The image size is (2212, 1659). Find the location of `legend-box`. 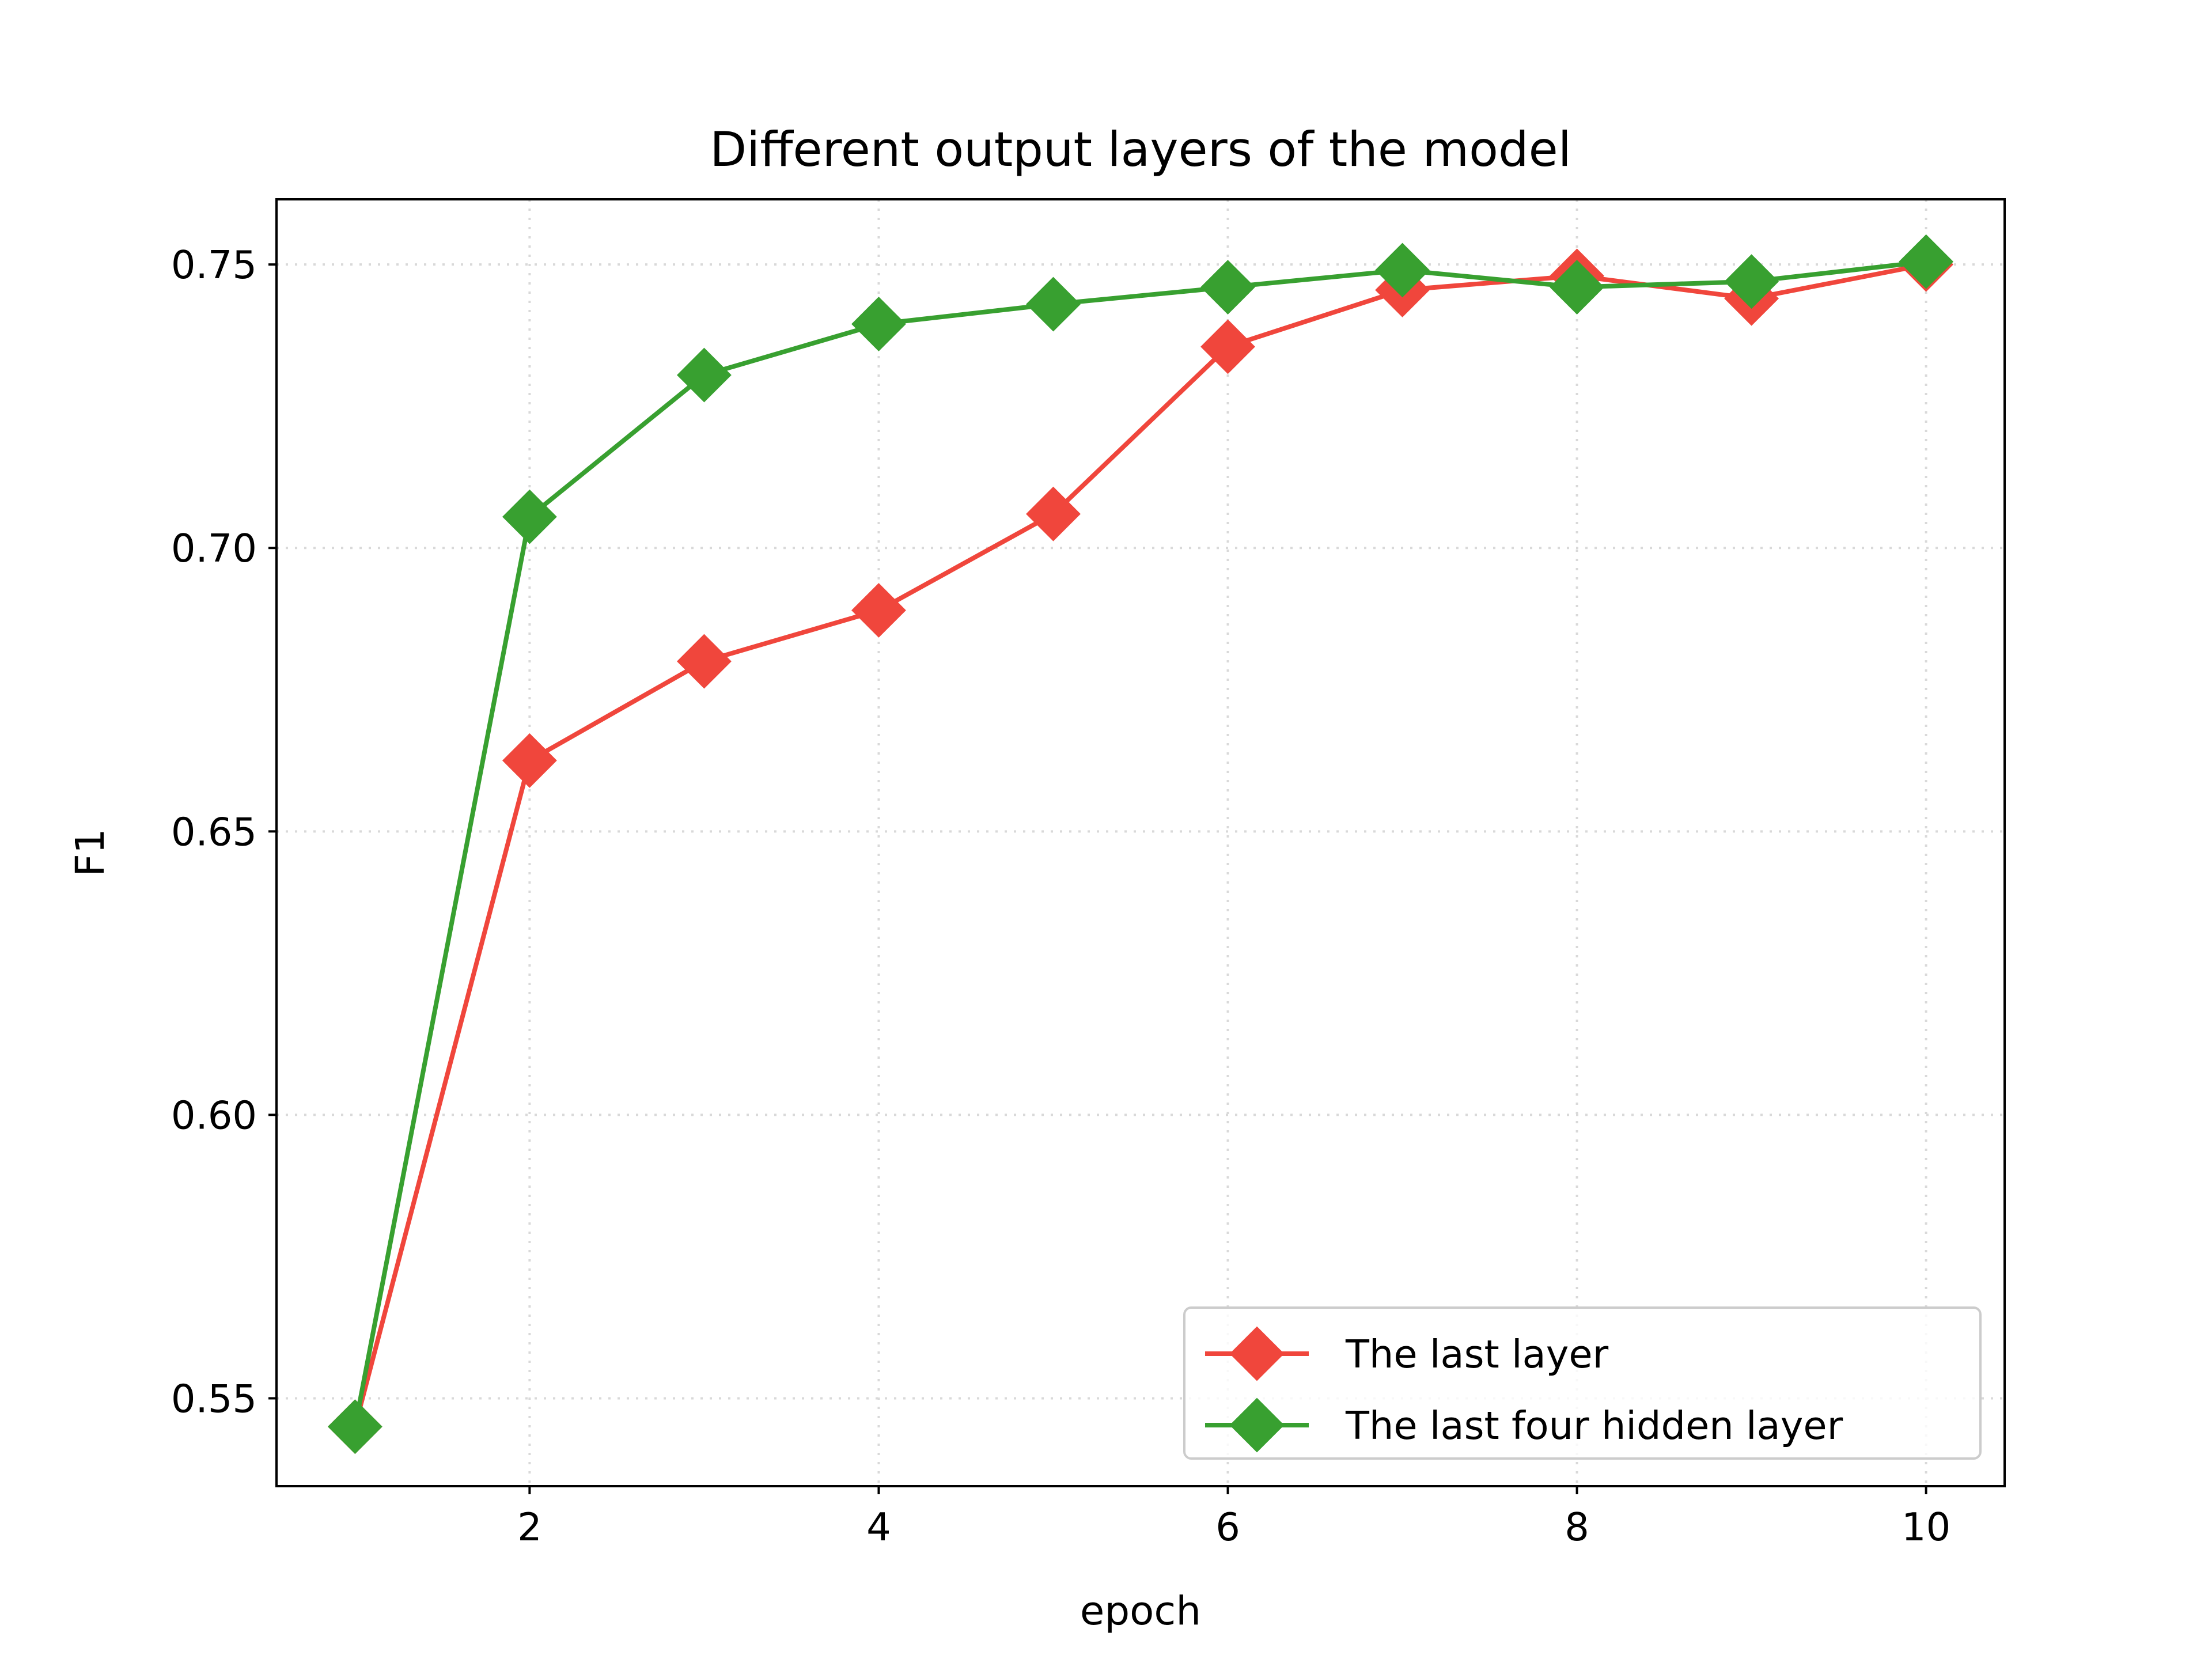

legend-box is located at coordinates (1582, 1383).